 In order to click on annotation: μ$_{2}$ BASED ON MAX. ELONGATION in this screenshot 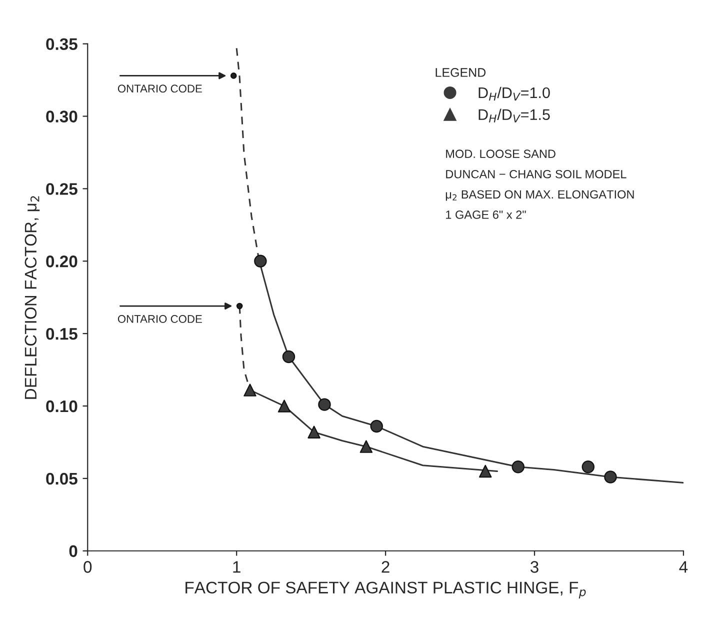, I will do `click(540, 195)`.